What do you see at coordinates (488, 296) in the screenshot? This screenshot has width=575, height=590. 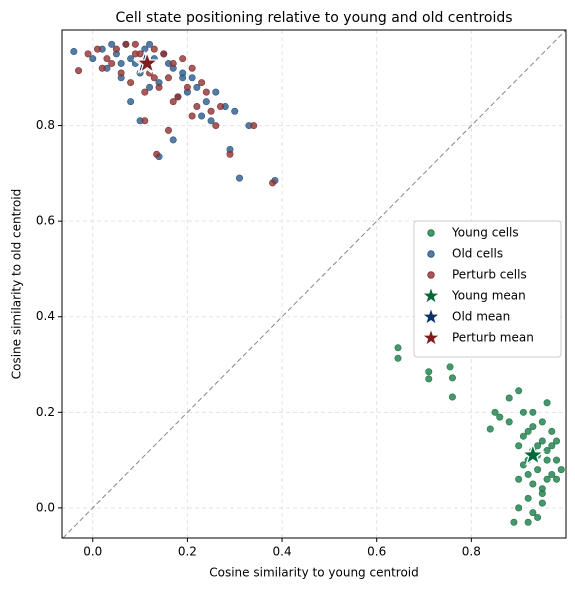 I see `legend-label: Young mean` at bounding box center [488, 296].